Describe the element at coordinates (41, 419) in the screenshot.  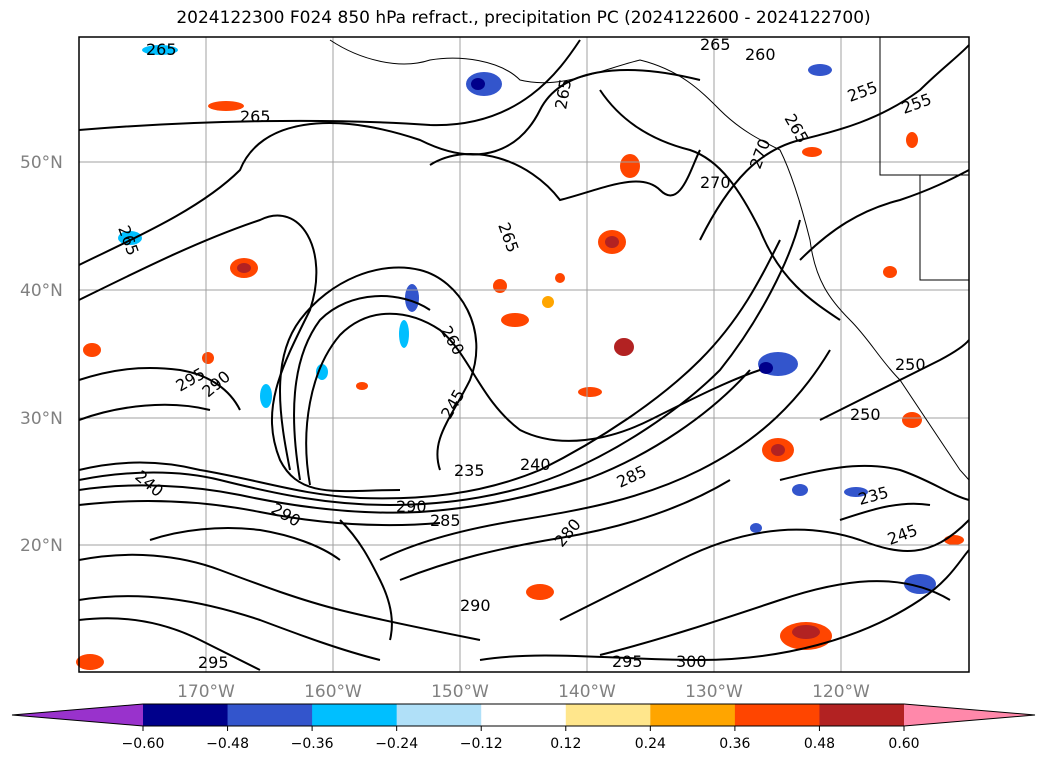
I see `lat-label-30n: 30°N` at that location.